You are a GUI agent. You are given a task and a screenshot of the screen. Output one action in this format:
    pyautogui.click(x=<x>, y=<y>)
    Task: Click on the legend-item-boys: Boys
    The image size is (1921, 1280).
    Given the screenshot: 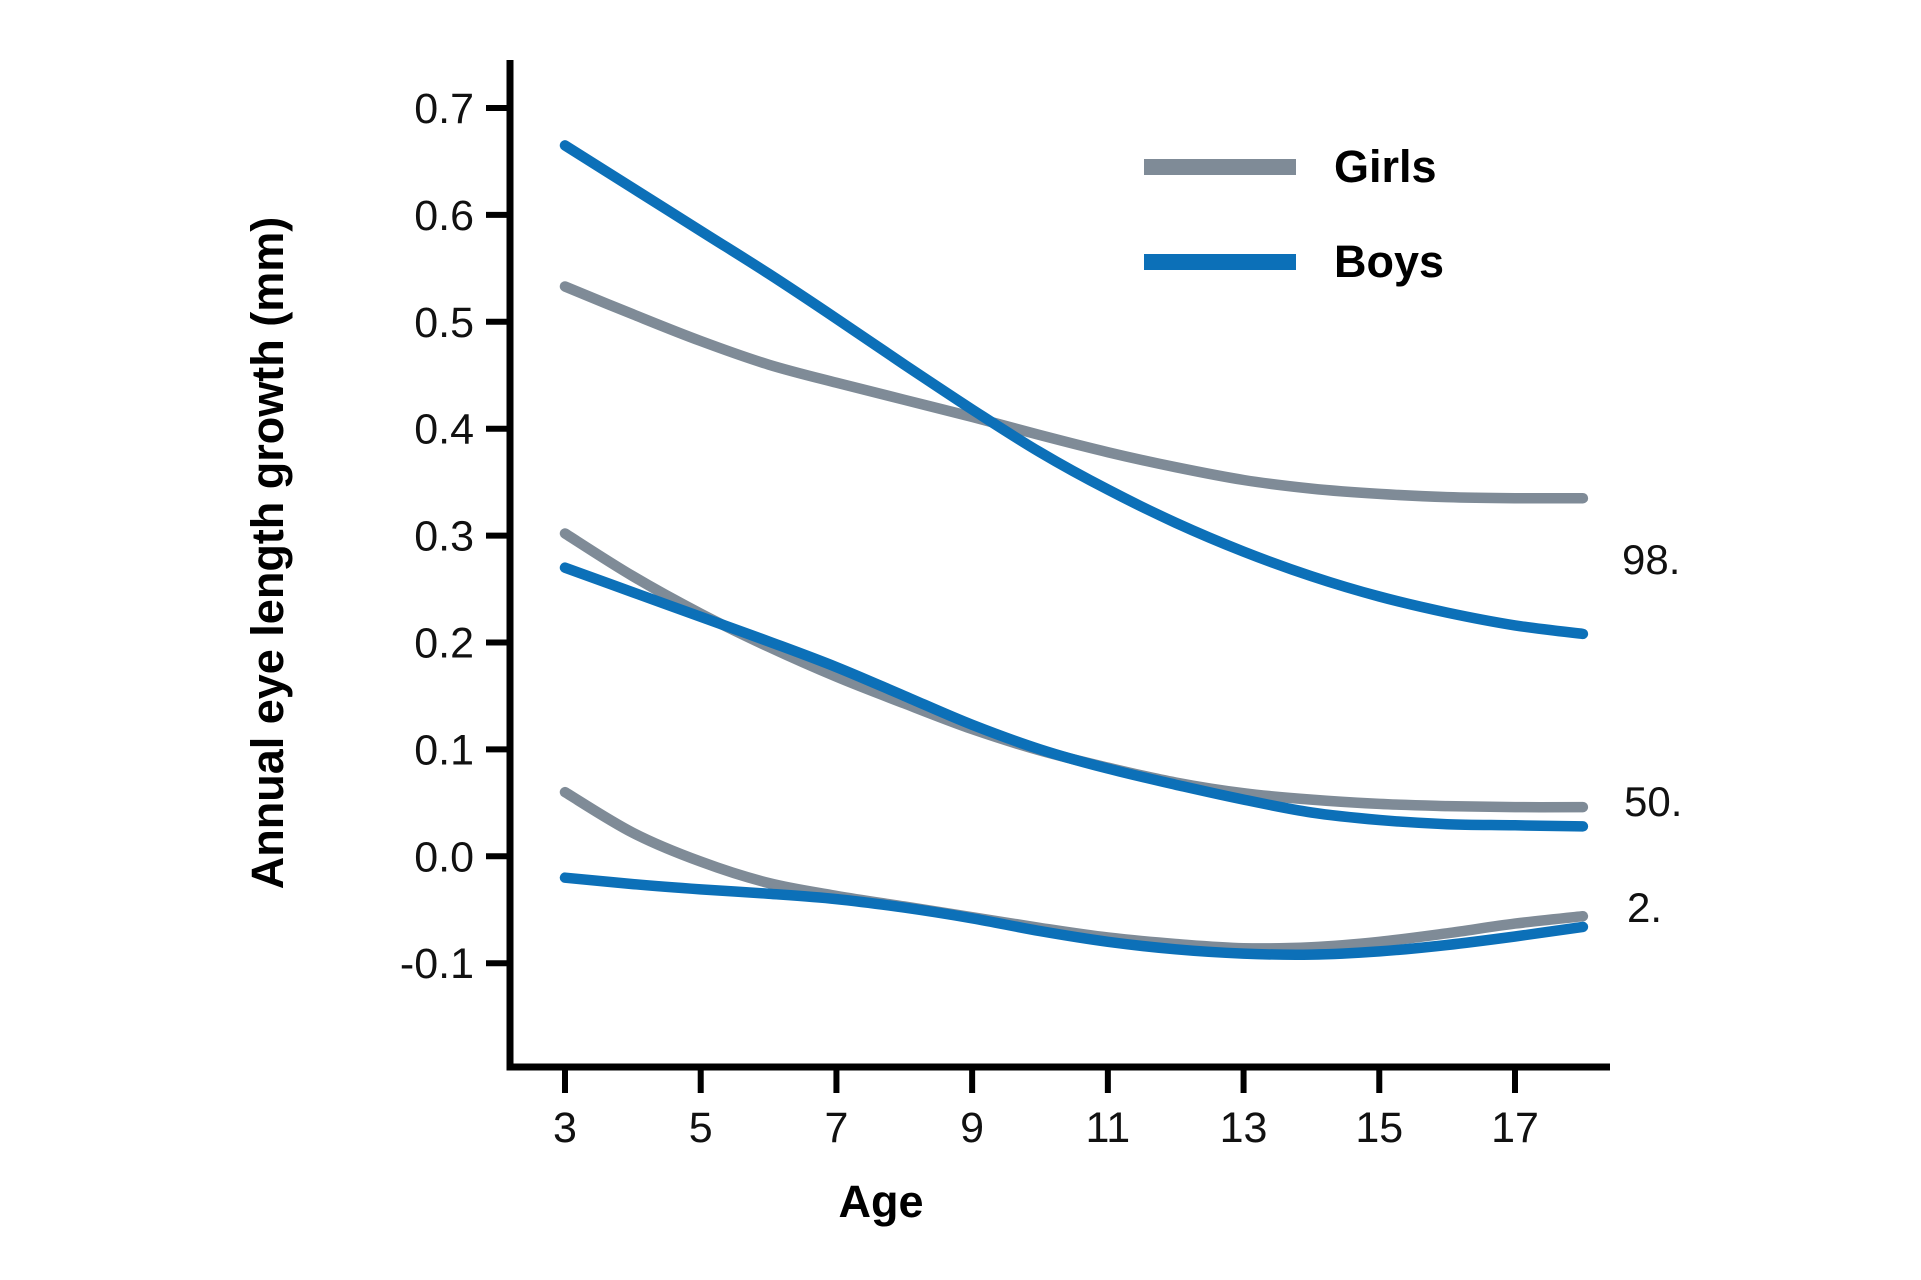 What is the action you would take?
    pyautogui.click(x=1294, y=262)
    